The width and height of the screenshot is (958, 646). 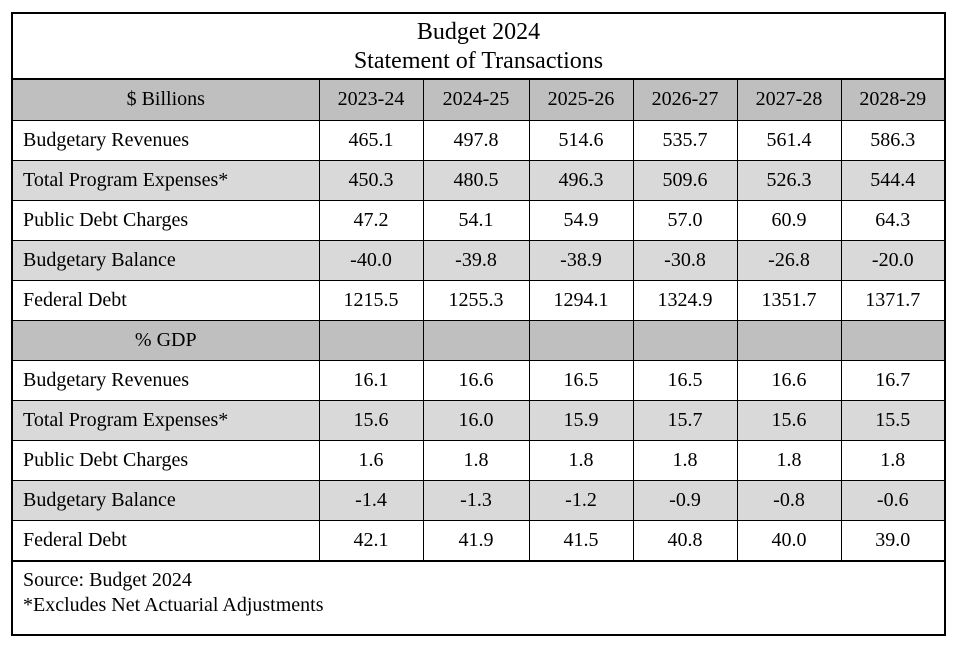 What do you see at coordinates (371, 220) in the screenshot?
I see `value-cell: 47.2` at bounding box center [371, 220].